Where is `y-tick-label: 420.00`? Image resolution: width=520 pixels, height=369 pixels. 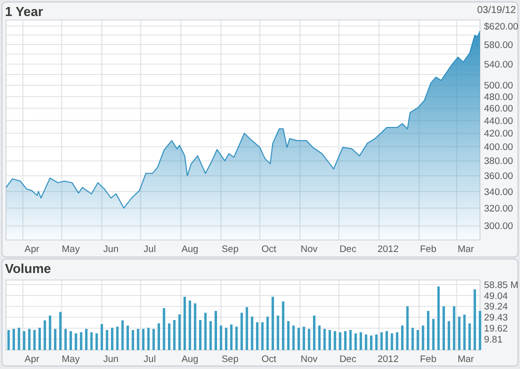 y-tick-label: 420.00 is located at coordinates (499, 134).